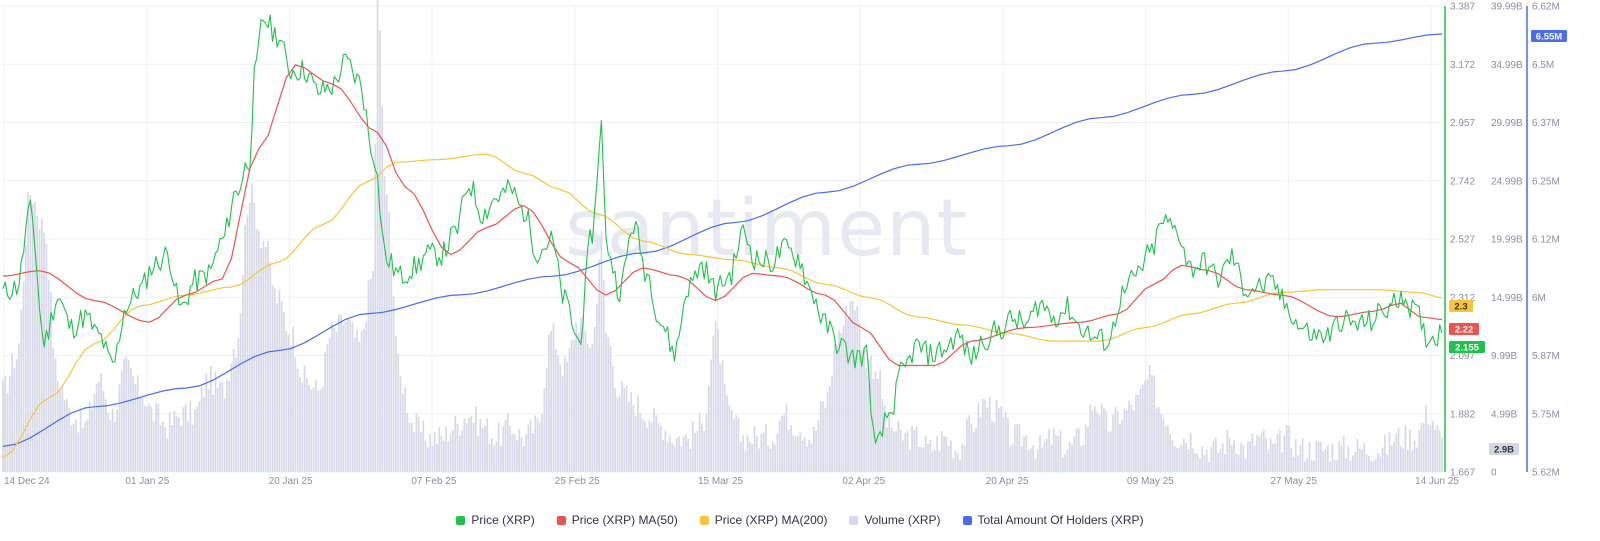  What do you see at coordinates (617, 520) in the screenshot?
I see `legend-item-ma50: Price (XRP) MA(50)` at bounding box center [617, 520].